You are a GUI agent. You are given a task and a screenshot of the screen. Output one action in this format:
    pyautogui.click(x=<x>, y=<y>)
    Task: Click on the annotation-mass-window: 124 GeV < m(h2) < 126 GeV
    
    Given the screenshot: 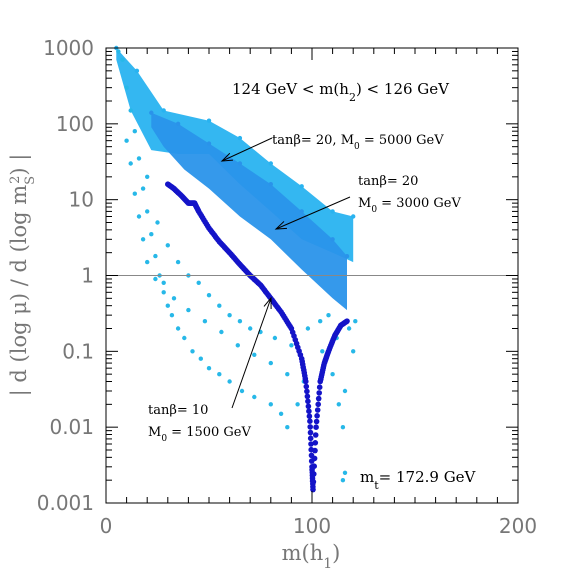 What is the action you would take?
    pyautogui.click(x=341, y=92)
    